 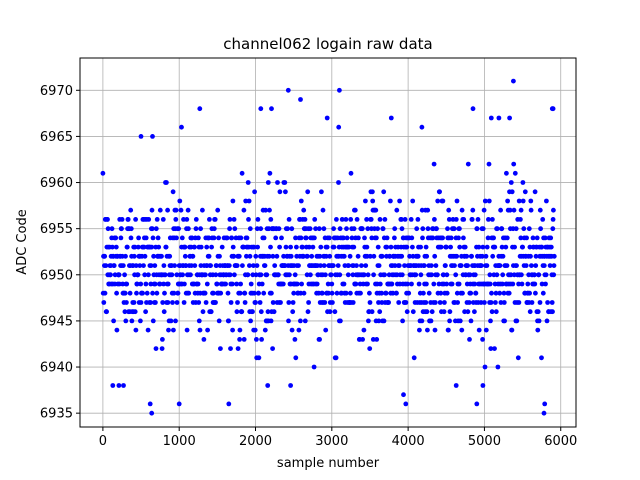 What do you see at coordinates (56, 414) in the screenshot?
I see `y-tick-label: 6935` at bounding box center [56, 414].